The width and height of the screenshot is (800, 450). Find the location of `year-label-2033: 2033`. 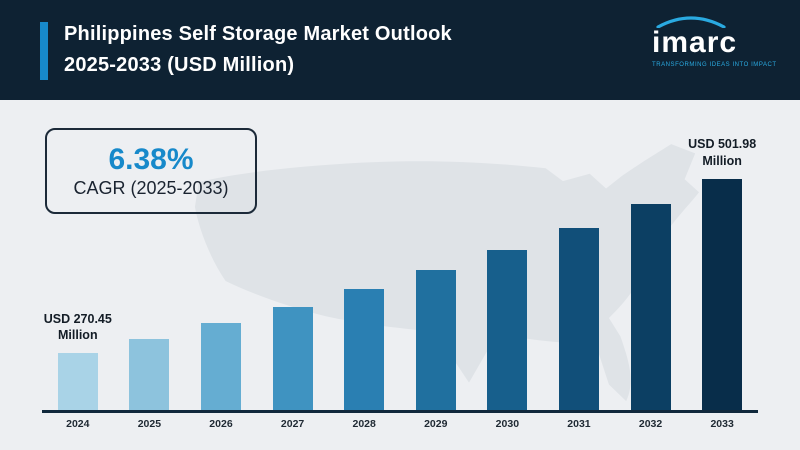

year-label-2033: 2033 is located at coordinates (722, 424).